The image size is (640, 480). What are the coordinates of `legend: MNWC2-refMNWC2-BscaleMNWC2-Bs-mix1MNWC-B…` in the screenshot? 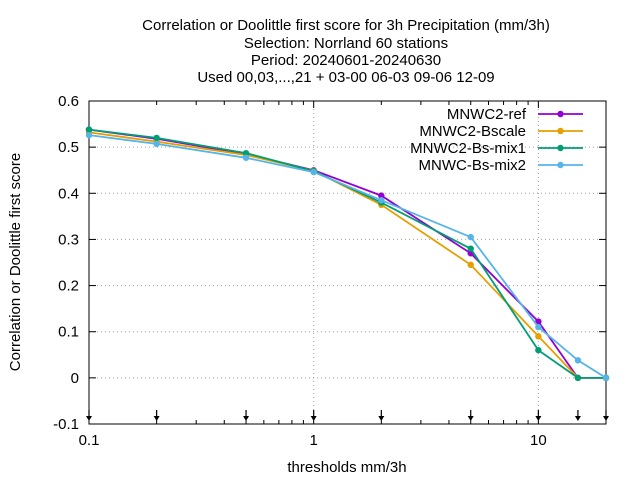 It's located at (496, 140).